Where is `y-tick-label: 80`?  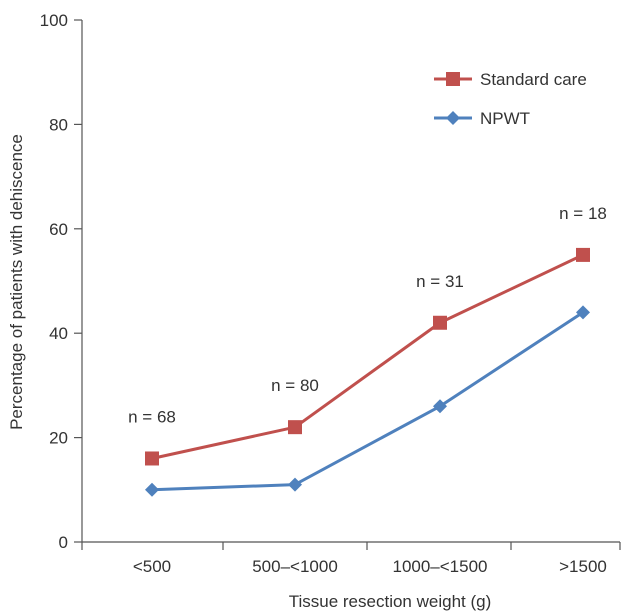 y-tick-label: 80 is located at coordinates (58, 124).